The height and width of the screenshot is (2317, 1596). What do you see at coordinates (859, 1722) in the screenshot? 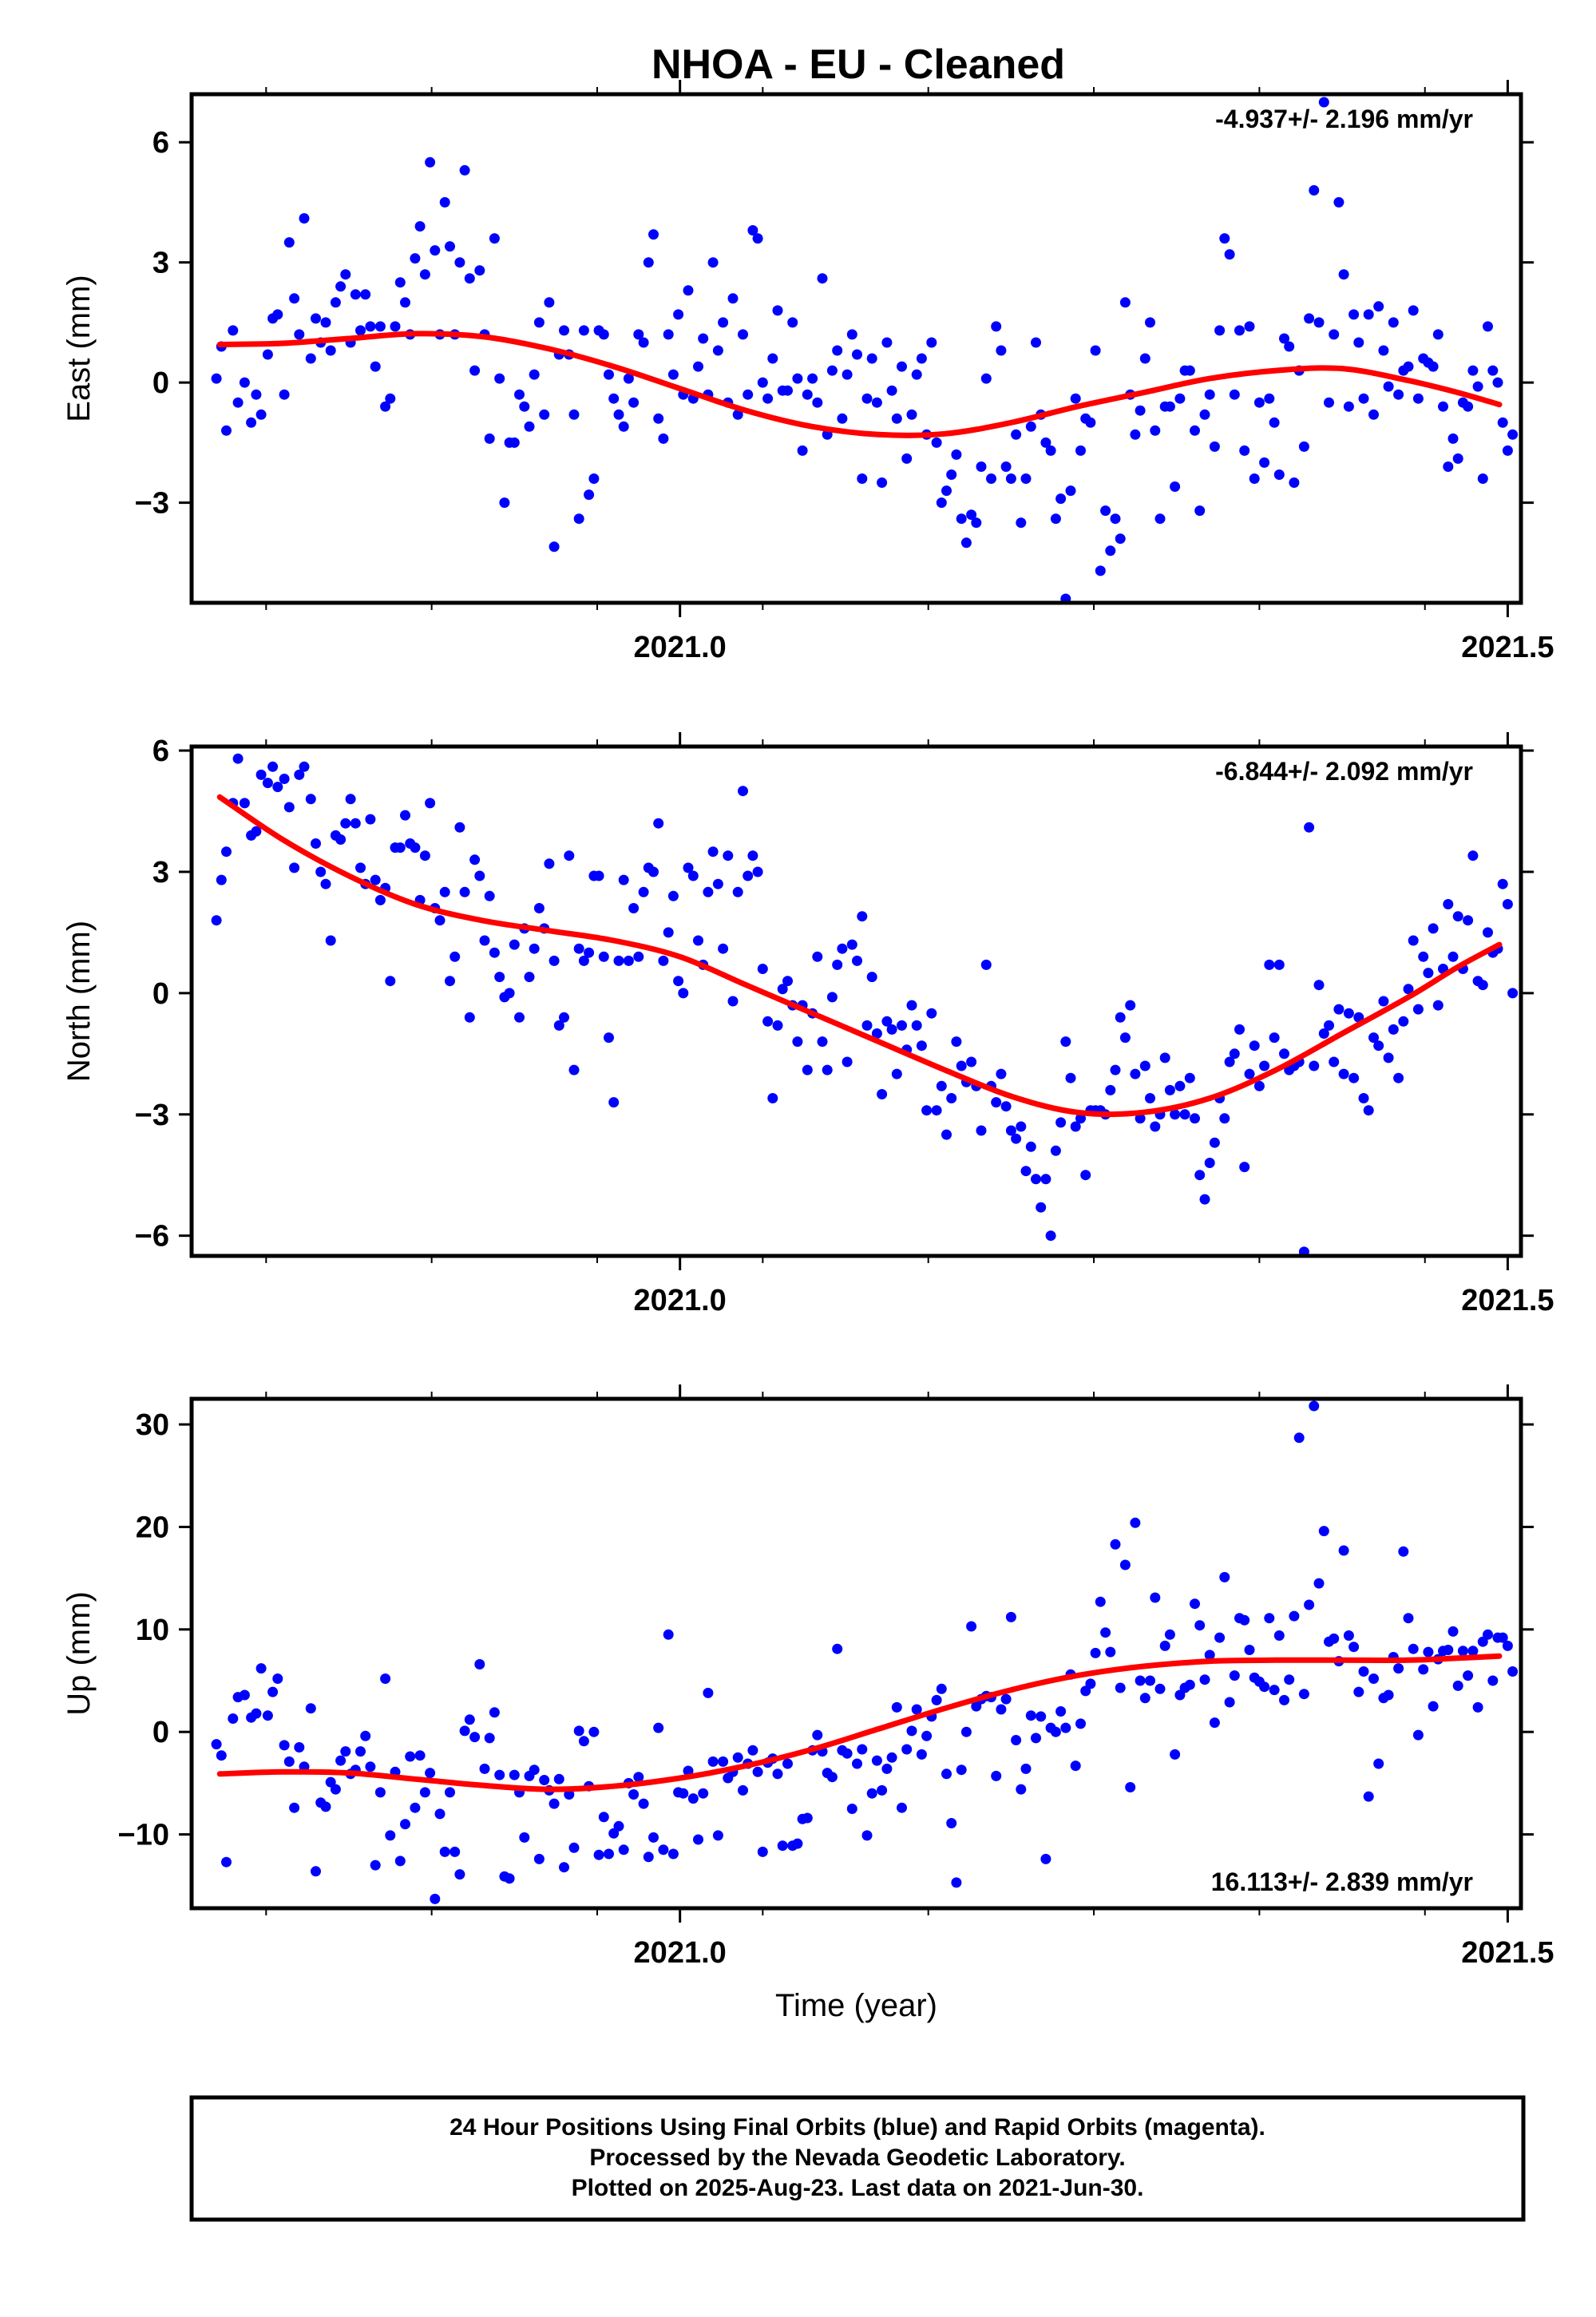
I see `up-fit-curve` at bounding box center [859, 1722].